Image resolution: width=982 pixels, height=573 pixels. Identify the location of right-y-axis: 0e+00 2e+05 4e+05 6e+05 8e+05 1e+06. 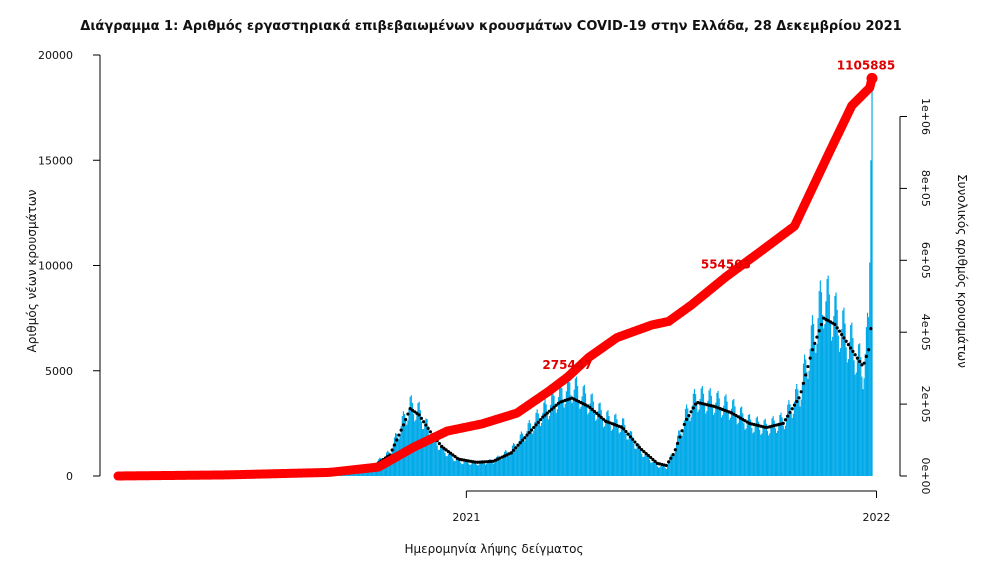
(915, 296).